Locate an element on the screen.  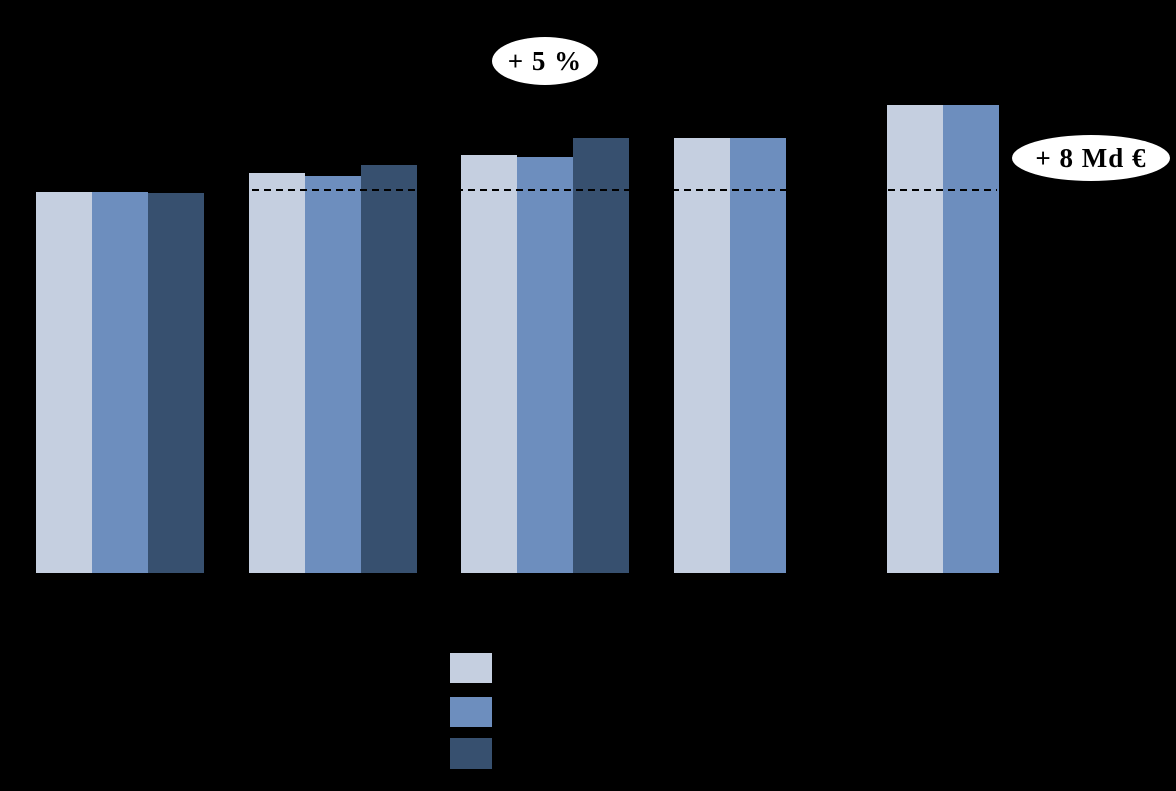
reference-dashed-line is located at coordinates (516, 190).